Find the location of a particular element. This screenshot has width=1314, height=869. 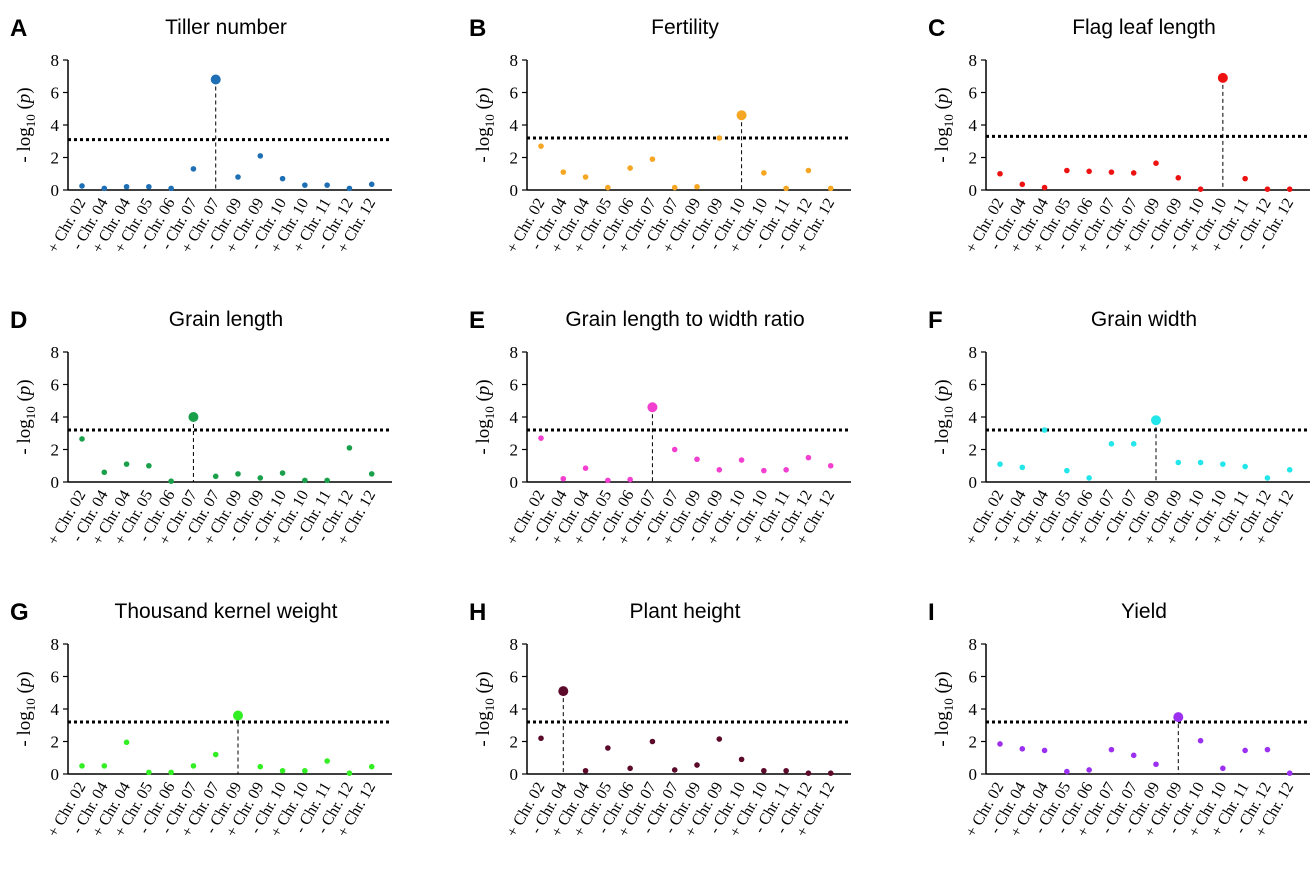

panel-title: Plant height is located at coordinates (685, 611).